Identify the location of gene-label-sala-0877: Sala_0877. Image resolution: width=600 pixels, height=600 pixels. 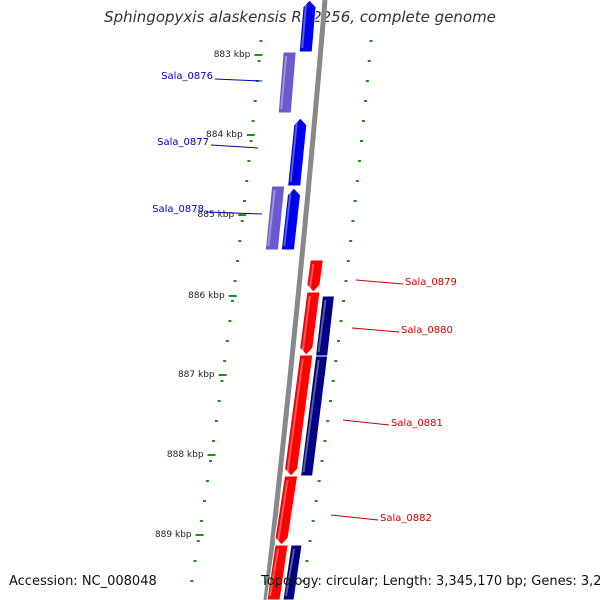
(183, 142).